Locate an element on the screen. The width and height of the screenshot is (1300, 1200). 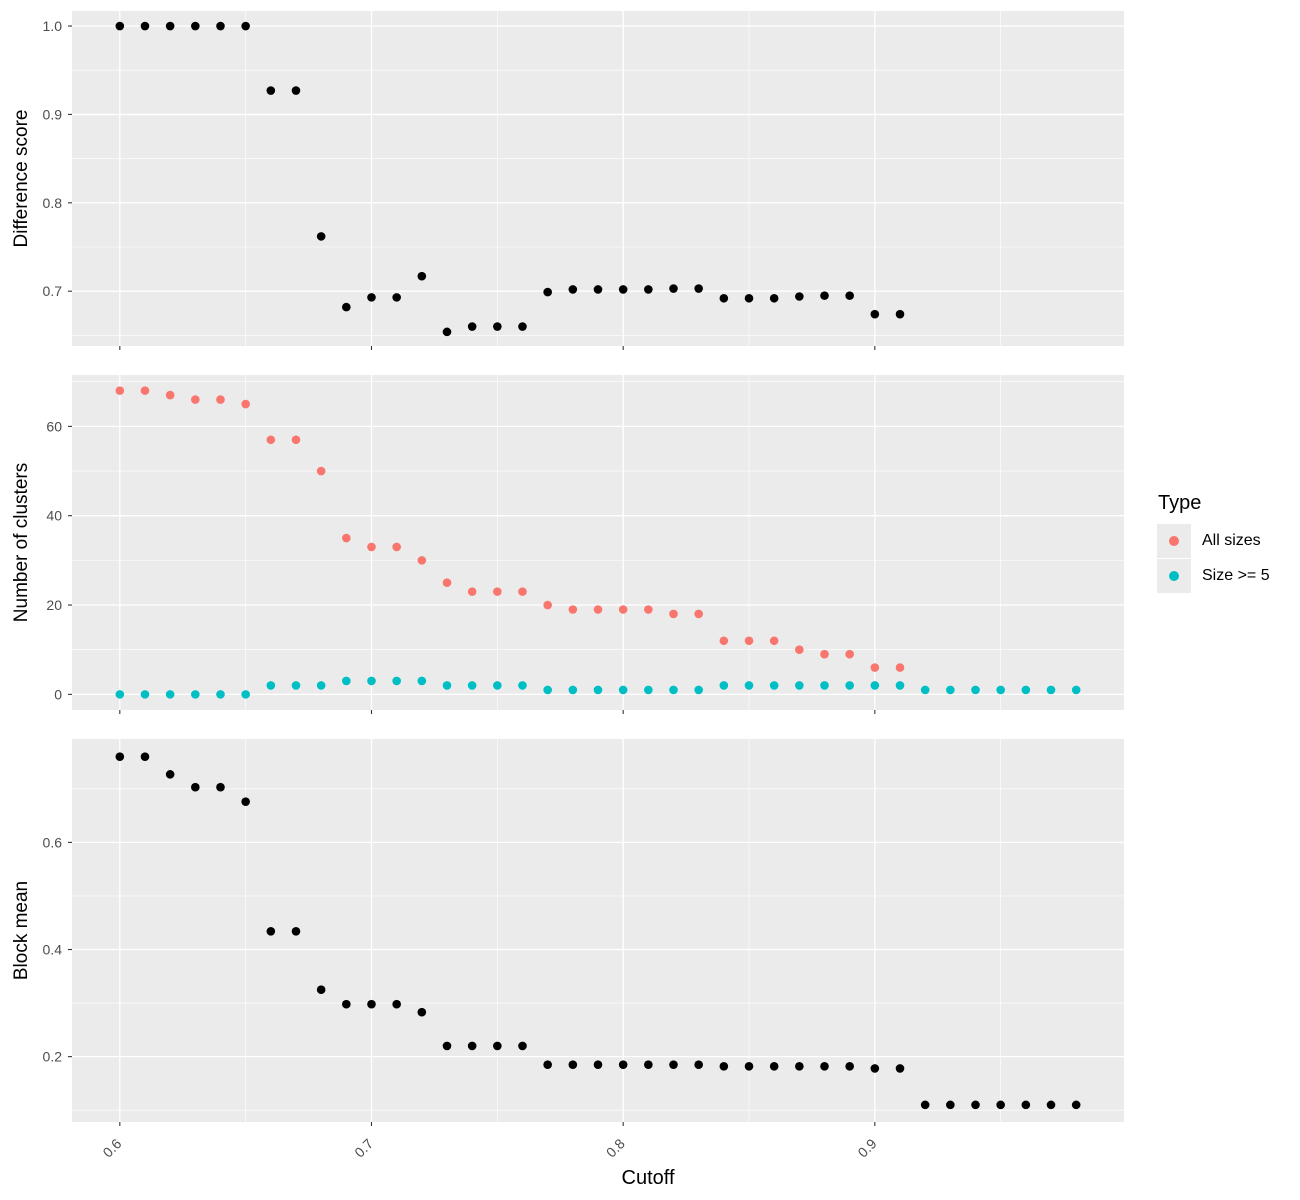
y-axis-title-difference-score: Difference score is located at coordinates (21, 179).